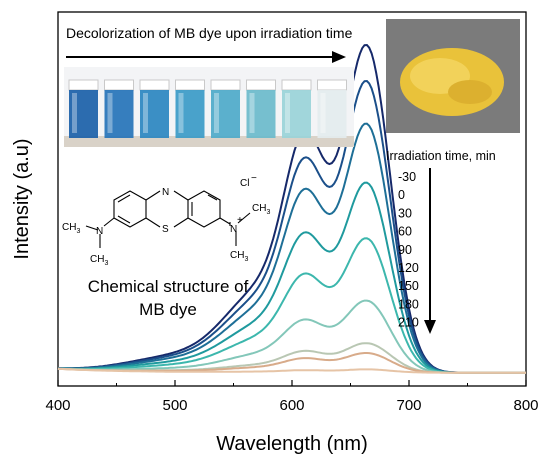 Image resolution: width=550 pixels, height=467 pixels. Describe the element at coordinates (401, 195) in the screenshot. I see `legend-item: 0` at that location.